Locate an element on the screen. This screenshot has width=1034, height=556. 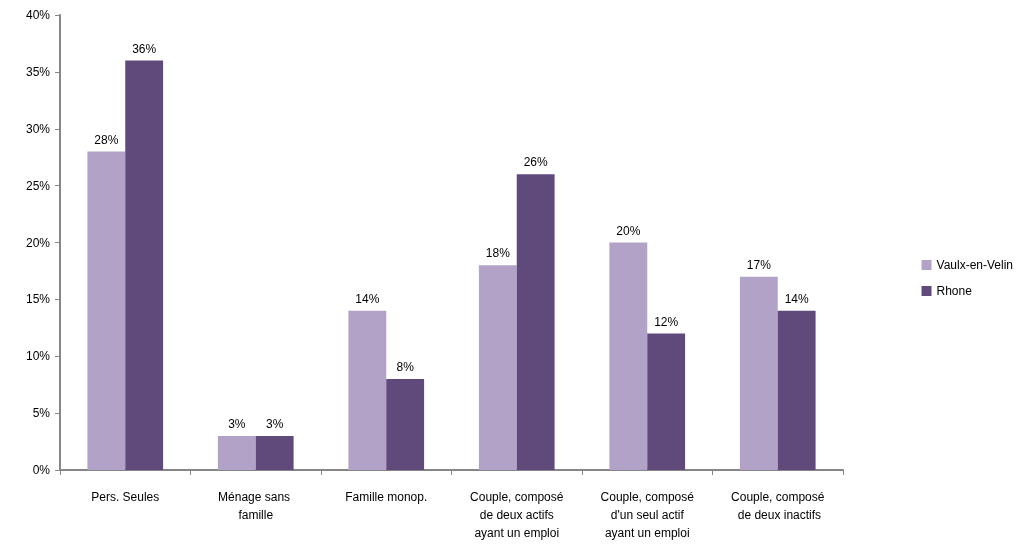
y-tick-label: 15% is located at coordinates (38, 299).